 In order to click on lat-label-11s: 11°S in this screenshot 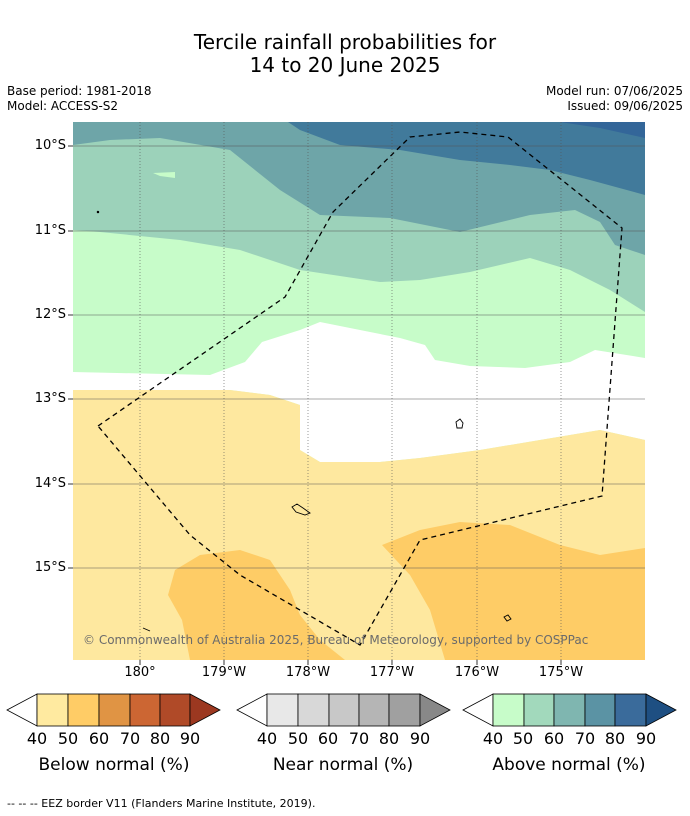, I will do `click(50, 230)`.